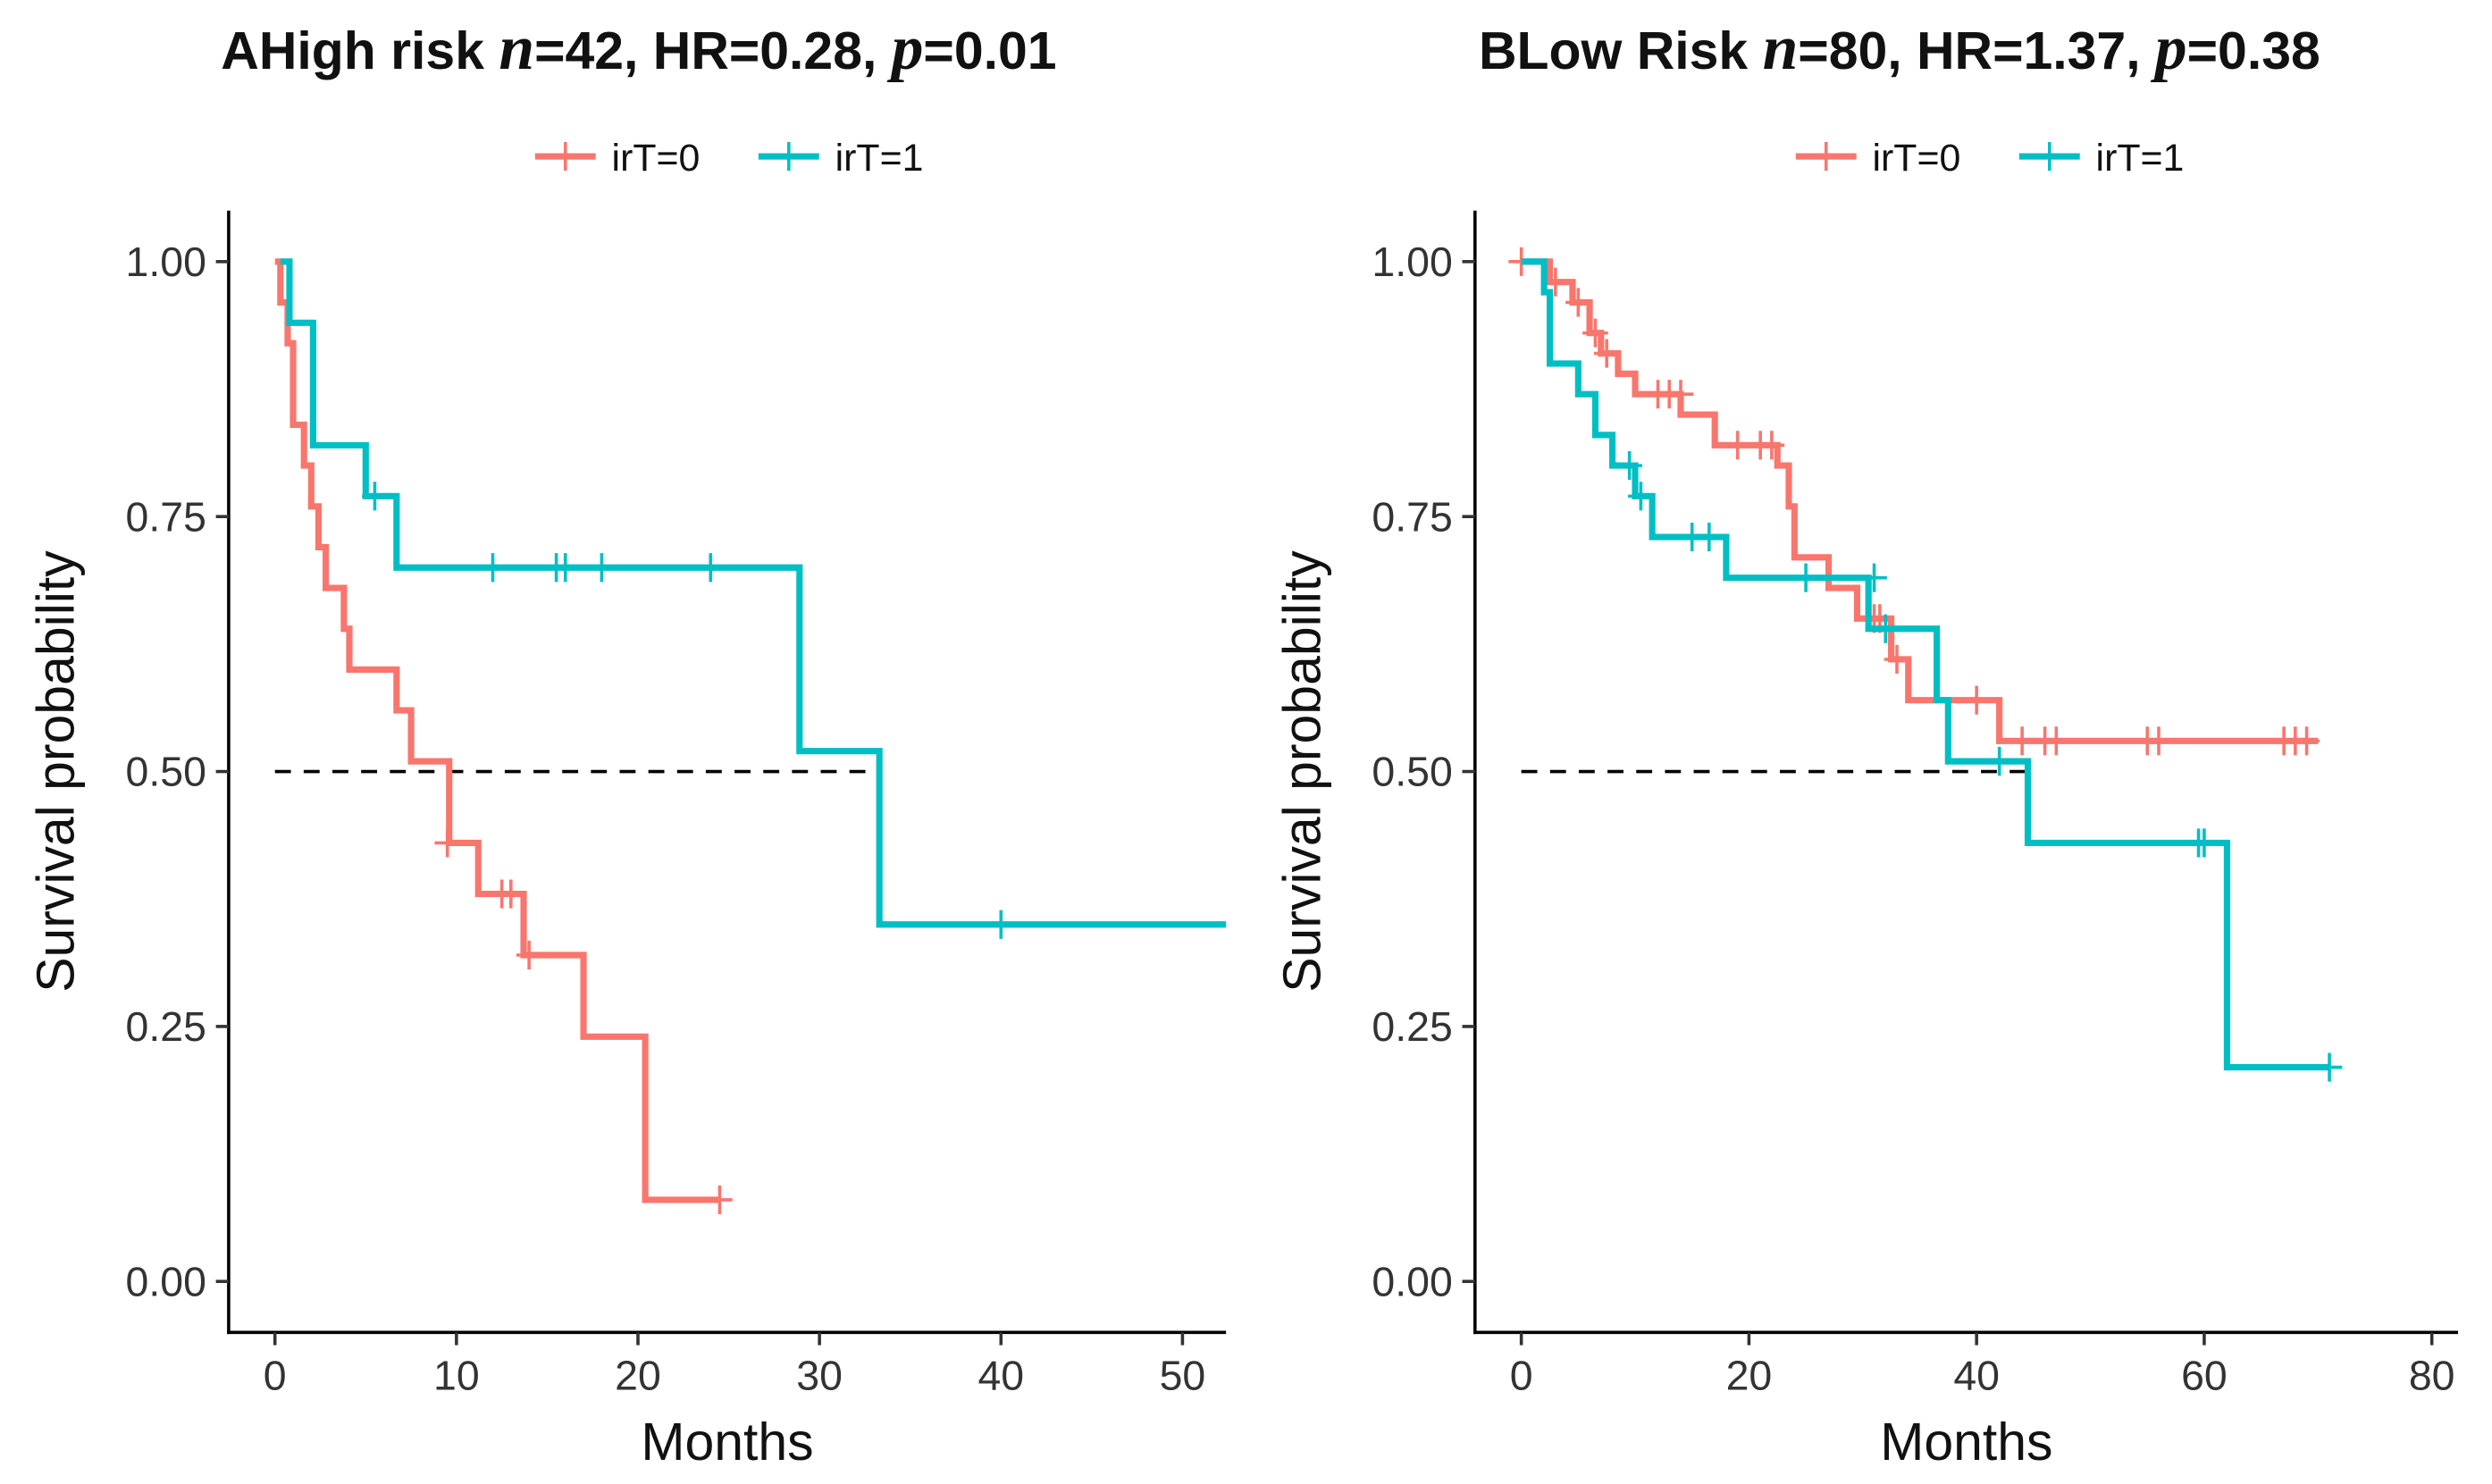 The width and height of the screenshot is (2492, 1484). I want to click on title-part: =42, HR=0.28,, so click(713, 51).